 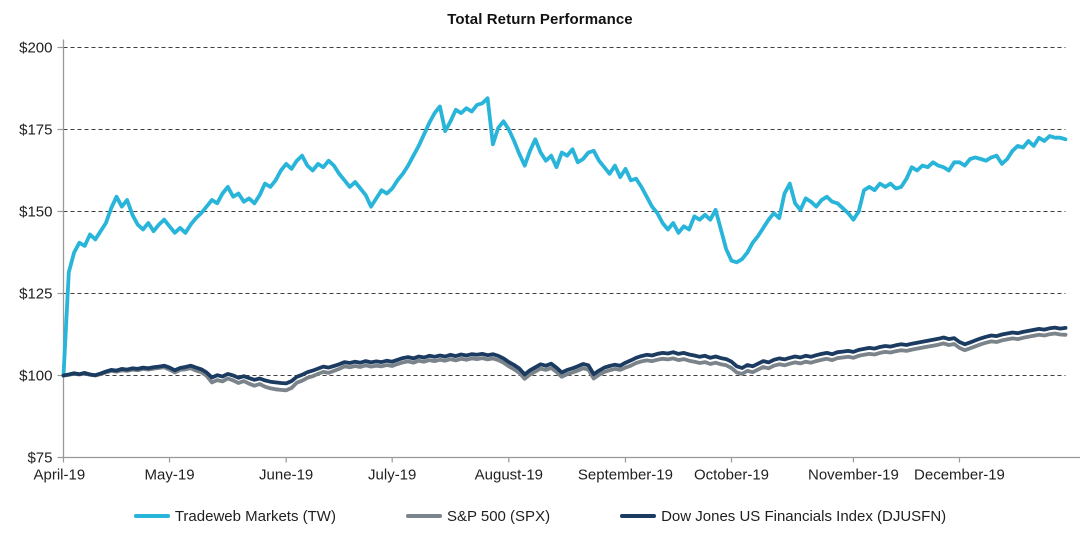 I want to click on series-line-spx, so click(x=564, y=362).